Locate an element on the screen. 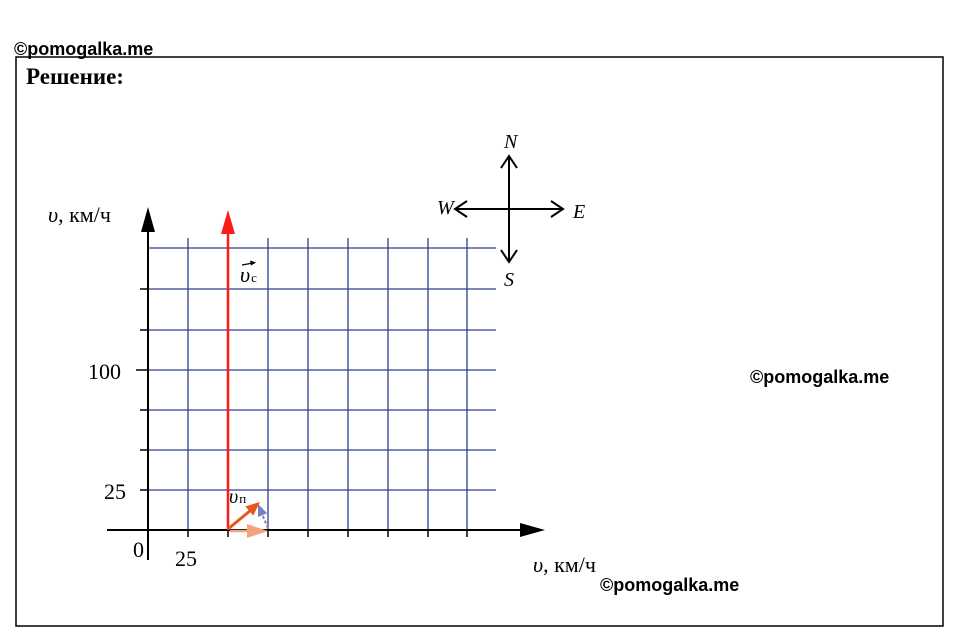 The image size is (960, 636). y-axis is located at coordinates (148, 383).